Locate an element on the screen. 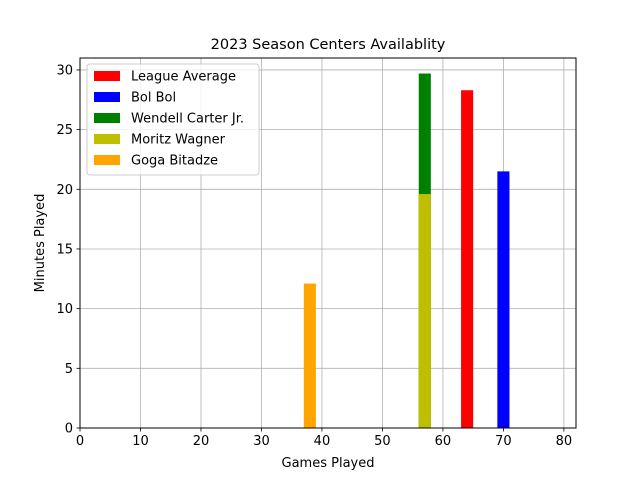 Image resolution: width=640 pixels, height=484 pixels. legend-label: Goga Bitadze is located at coordinates (174, 161).